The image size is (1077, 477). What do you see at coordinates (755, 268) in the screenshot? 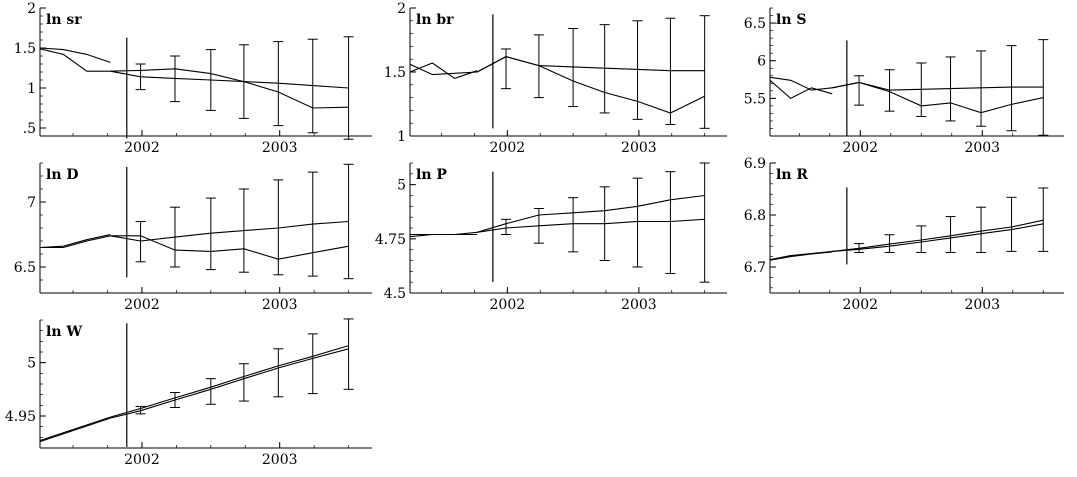
I see `y-tick-label: 6.7` at bounding box center [755, 268].